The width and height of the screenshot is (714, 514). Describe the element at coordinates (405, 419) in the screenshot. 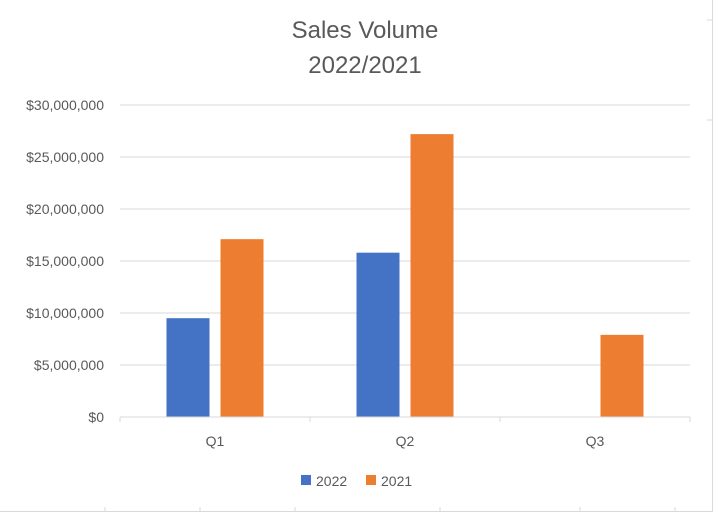

I see `x-axis` at that location.